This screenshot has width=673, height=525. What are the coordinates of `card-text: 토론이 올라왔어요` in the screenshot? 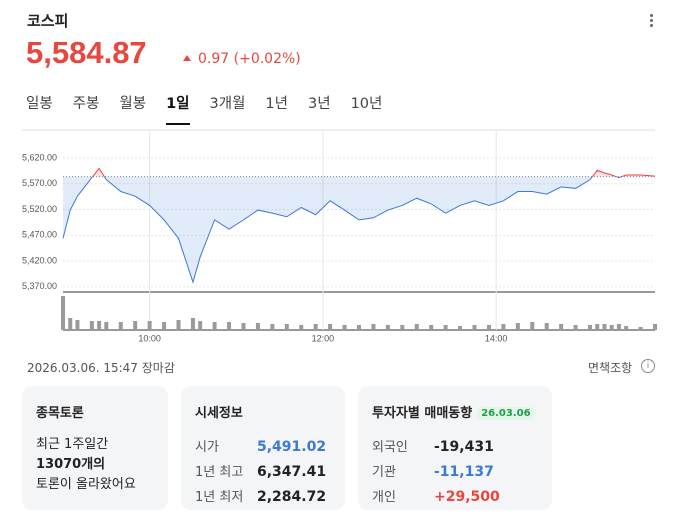 It's located at (86, 484).